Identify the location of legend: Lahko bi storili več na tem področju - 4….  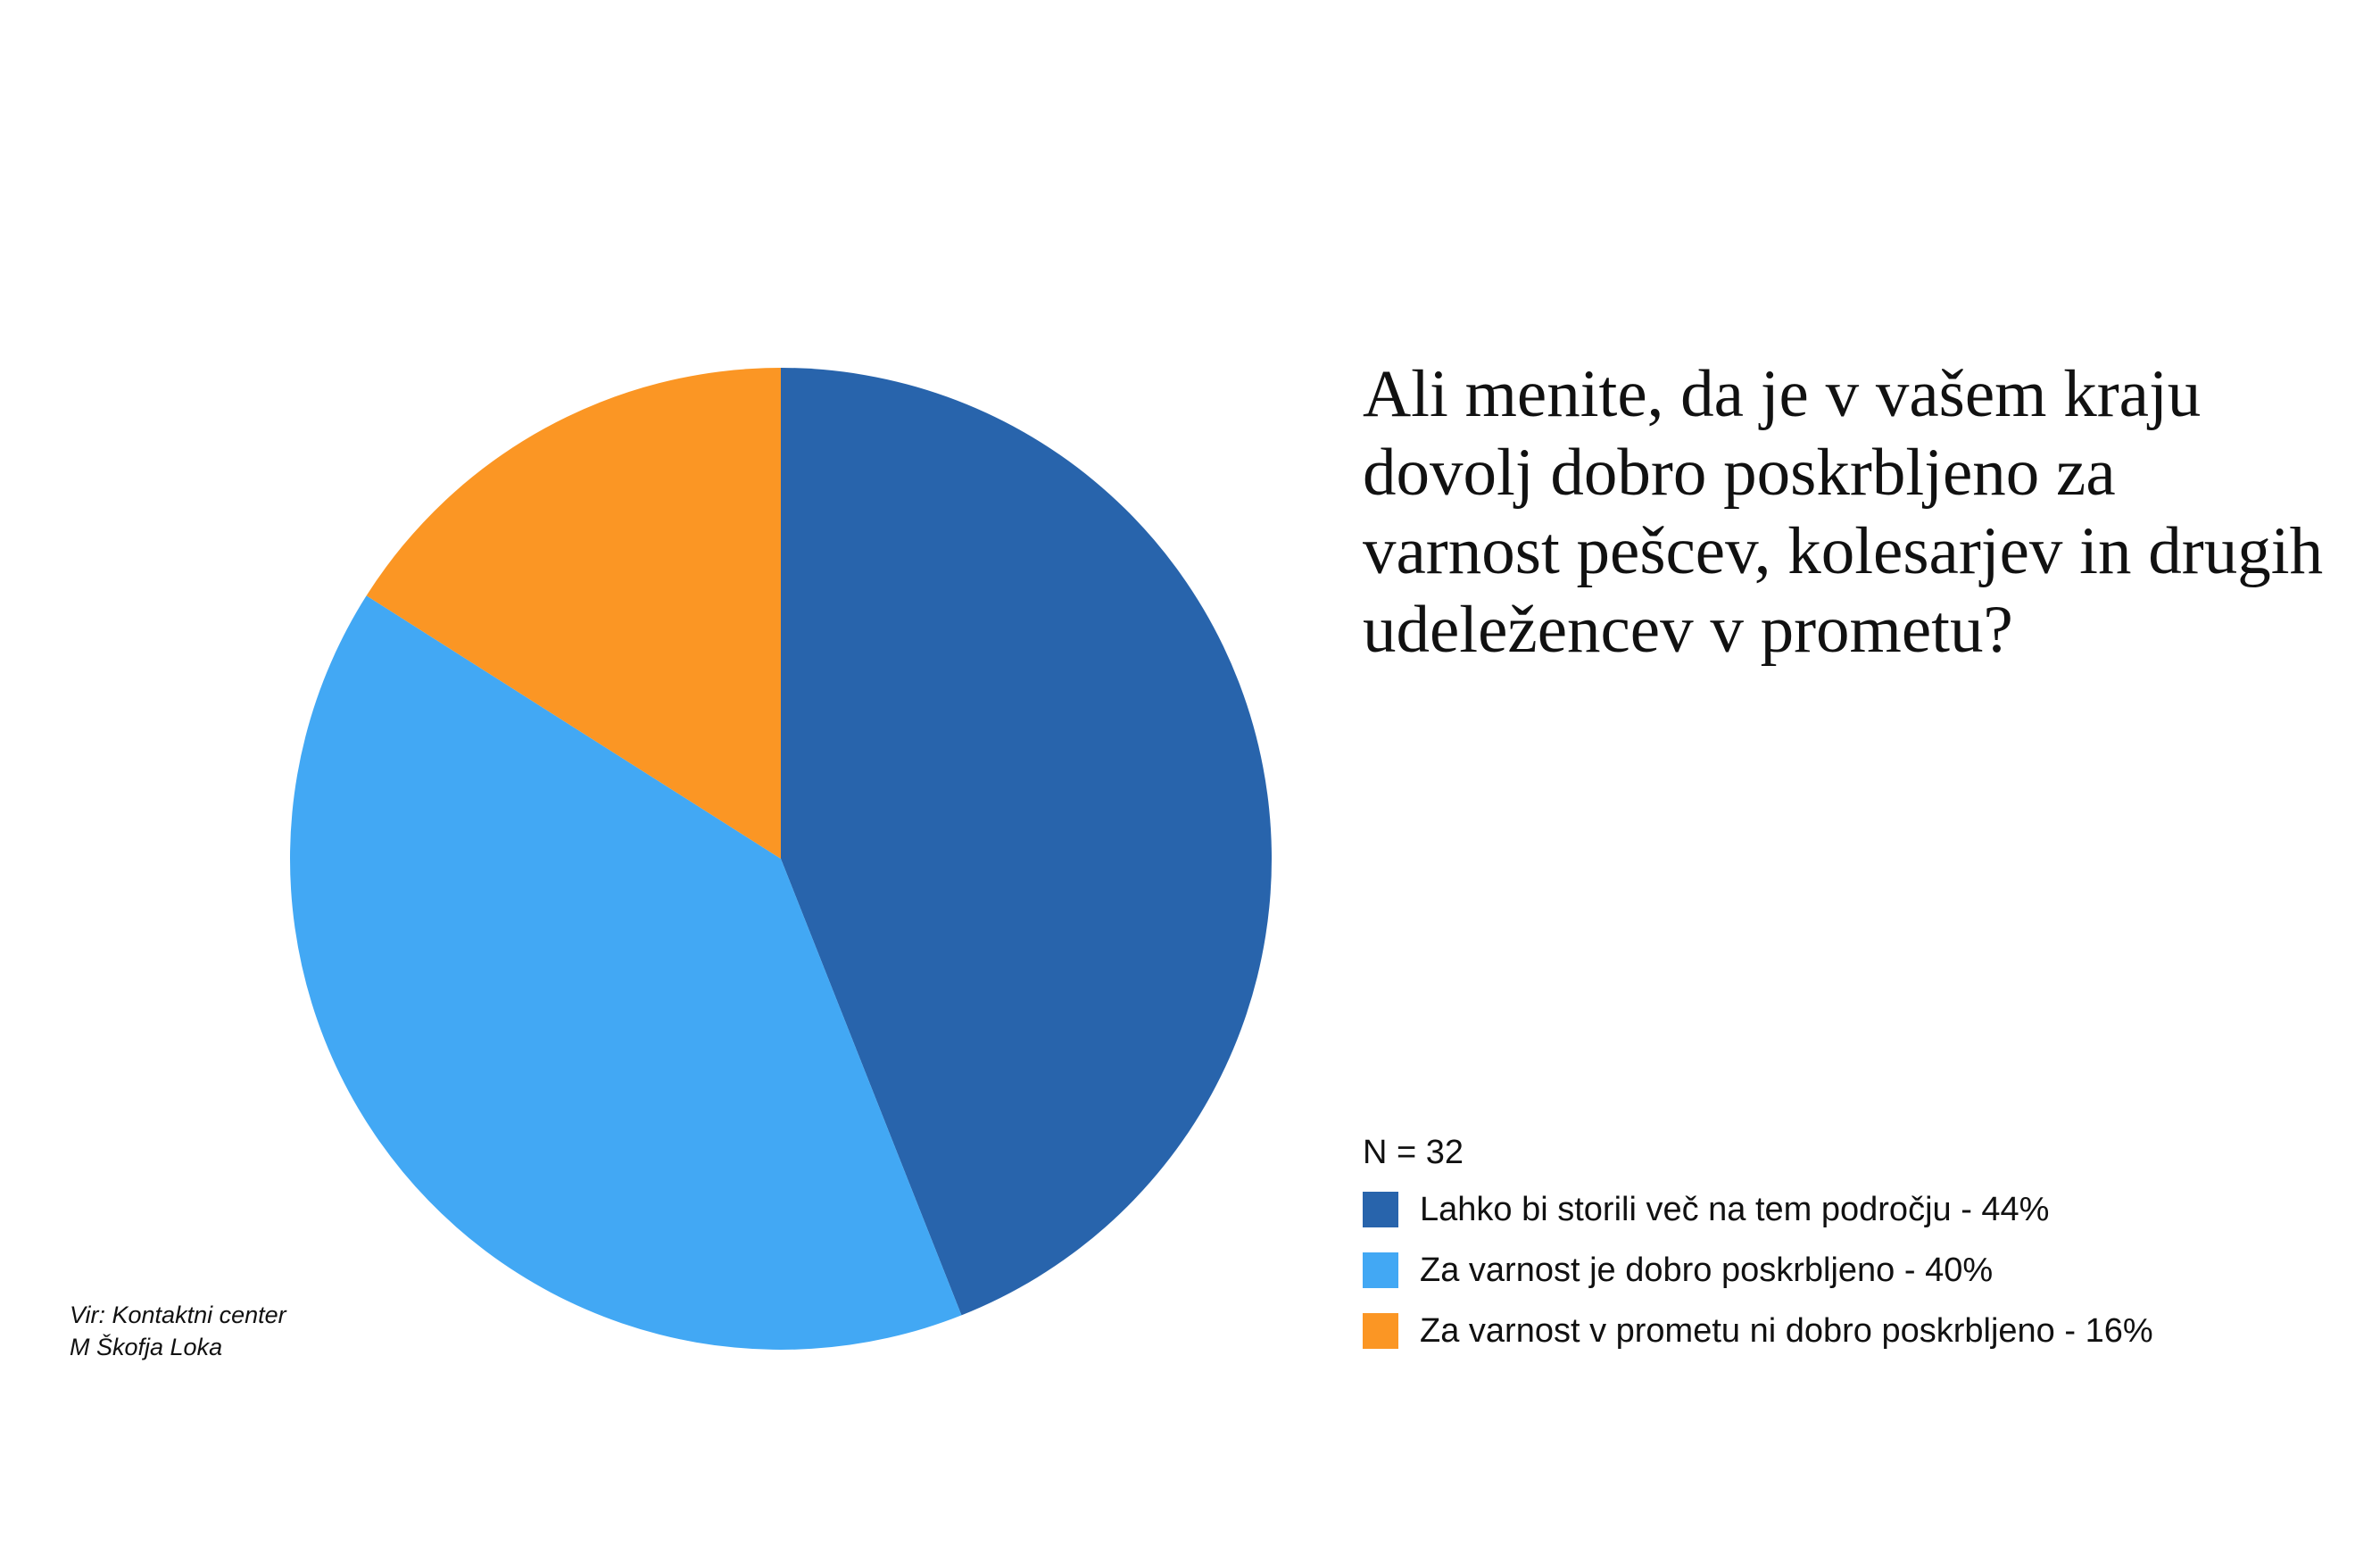
(1758, 1281).